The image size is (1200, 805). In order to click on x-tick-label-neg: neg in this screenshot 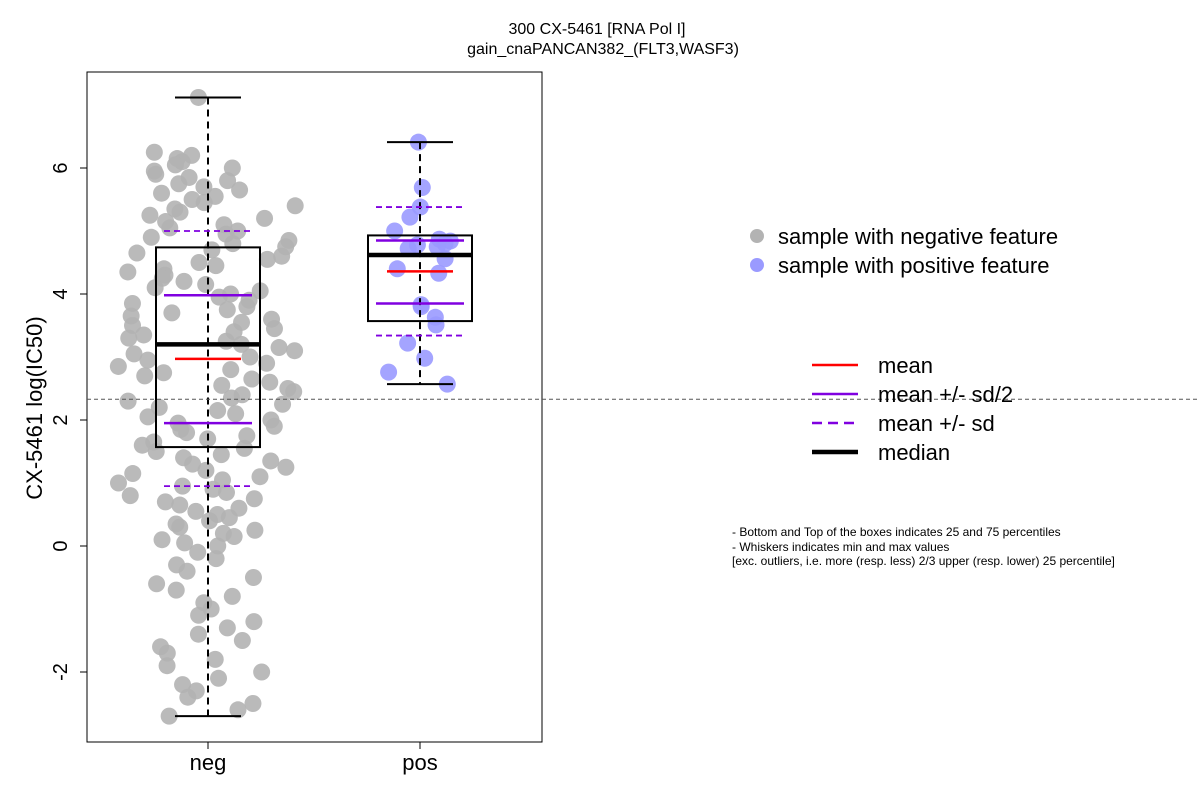, I will do `click(208, 762)`.